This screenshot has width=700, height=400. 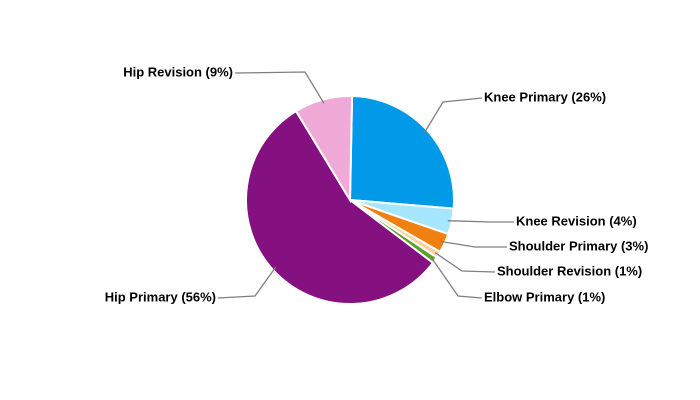 What do you see at coordinates (160, 296) in the screenshot?
I see `data-label: Hip Primary (56%)` at bounding box center [160, 296].